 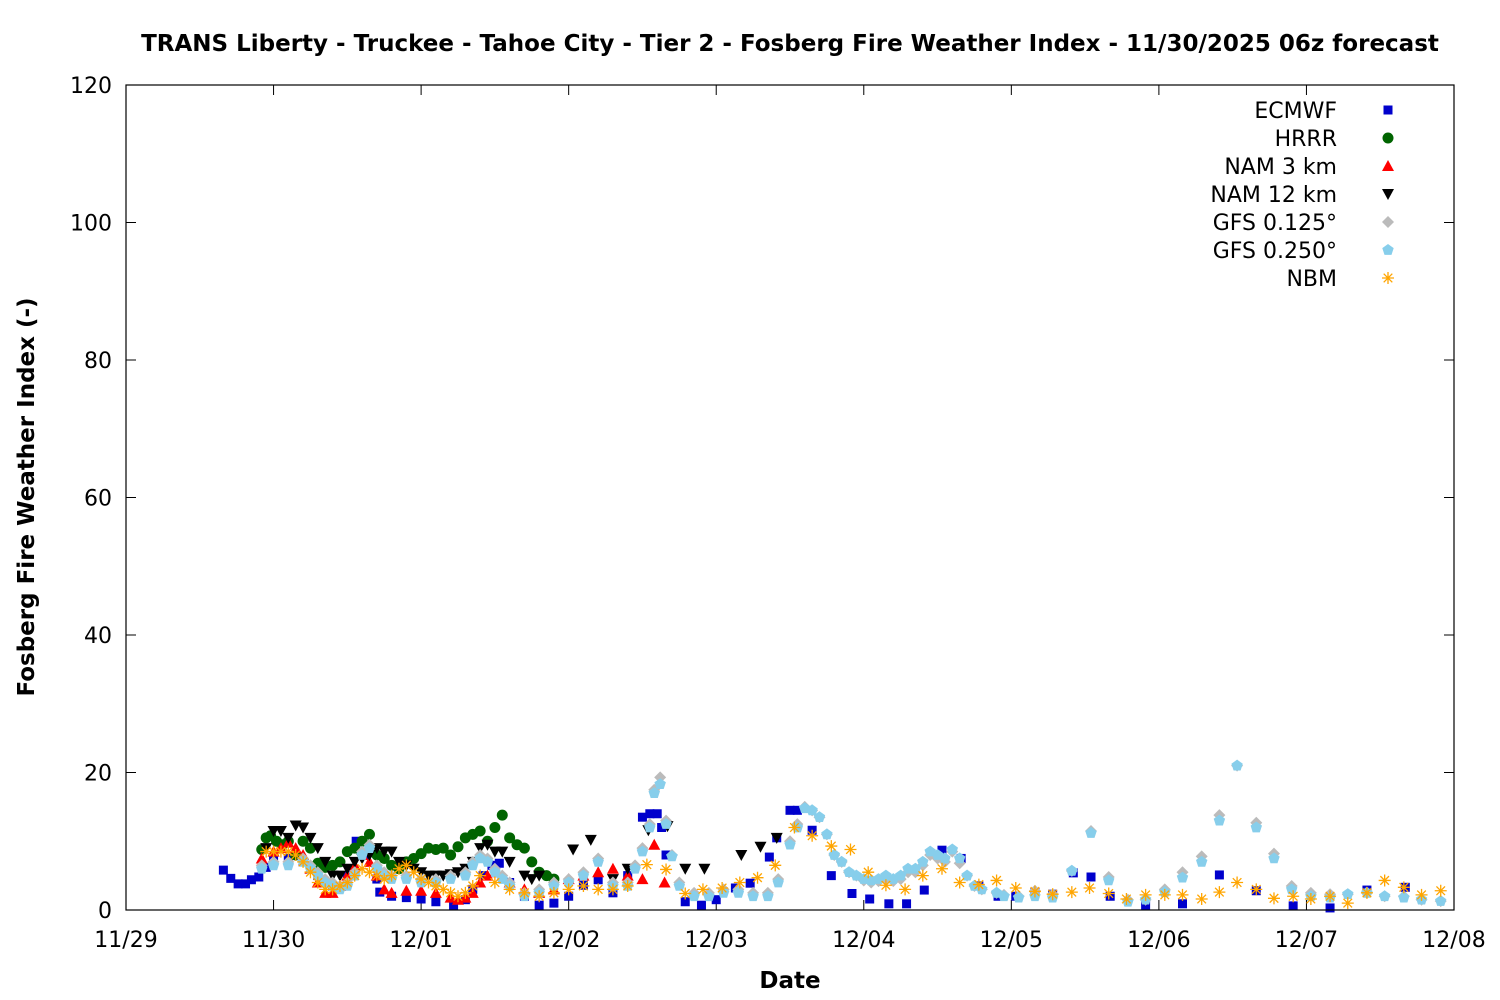 What do you see at coordinates (98, 499) in the screenshot?
I see `y-tick-label: 60` at bounding box center [98, 499].